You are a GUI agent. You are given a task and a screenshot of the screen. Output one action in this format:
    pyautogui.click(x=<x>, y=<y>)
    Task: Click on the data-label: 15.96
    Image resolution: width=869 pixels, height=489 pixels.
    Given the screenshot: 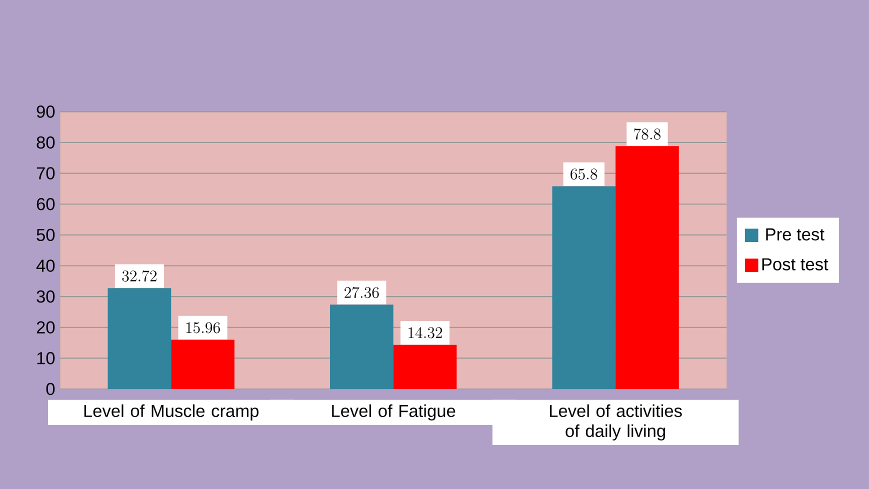 What is the action you would take?
    pyautogui.click(x=203, y=328)
    